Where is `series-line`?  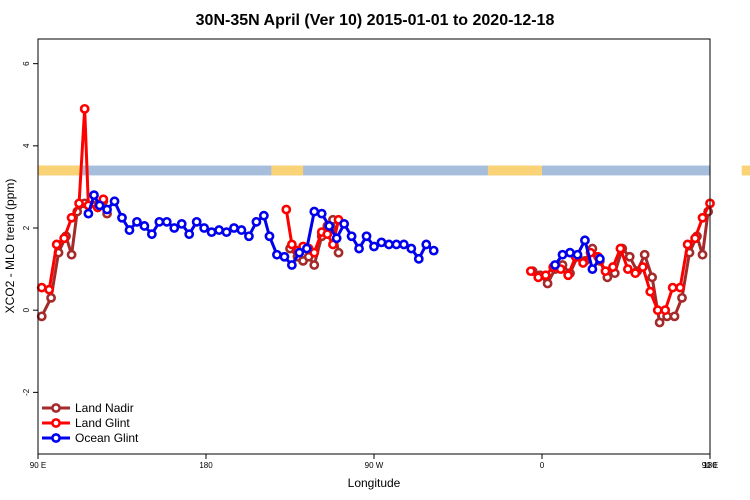 series-line is located at coordinates (260, 230).